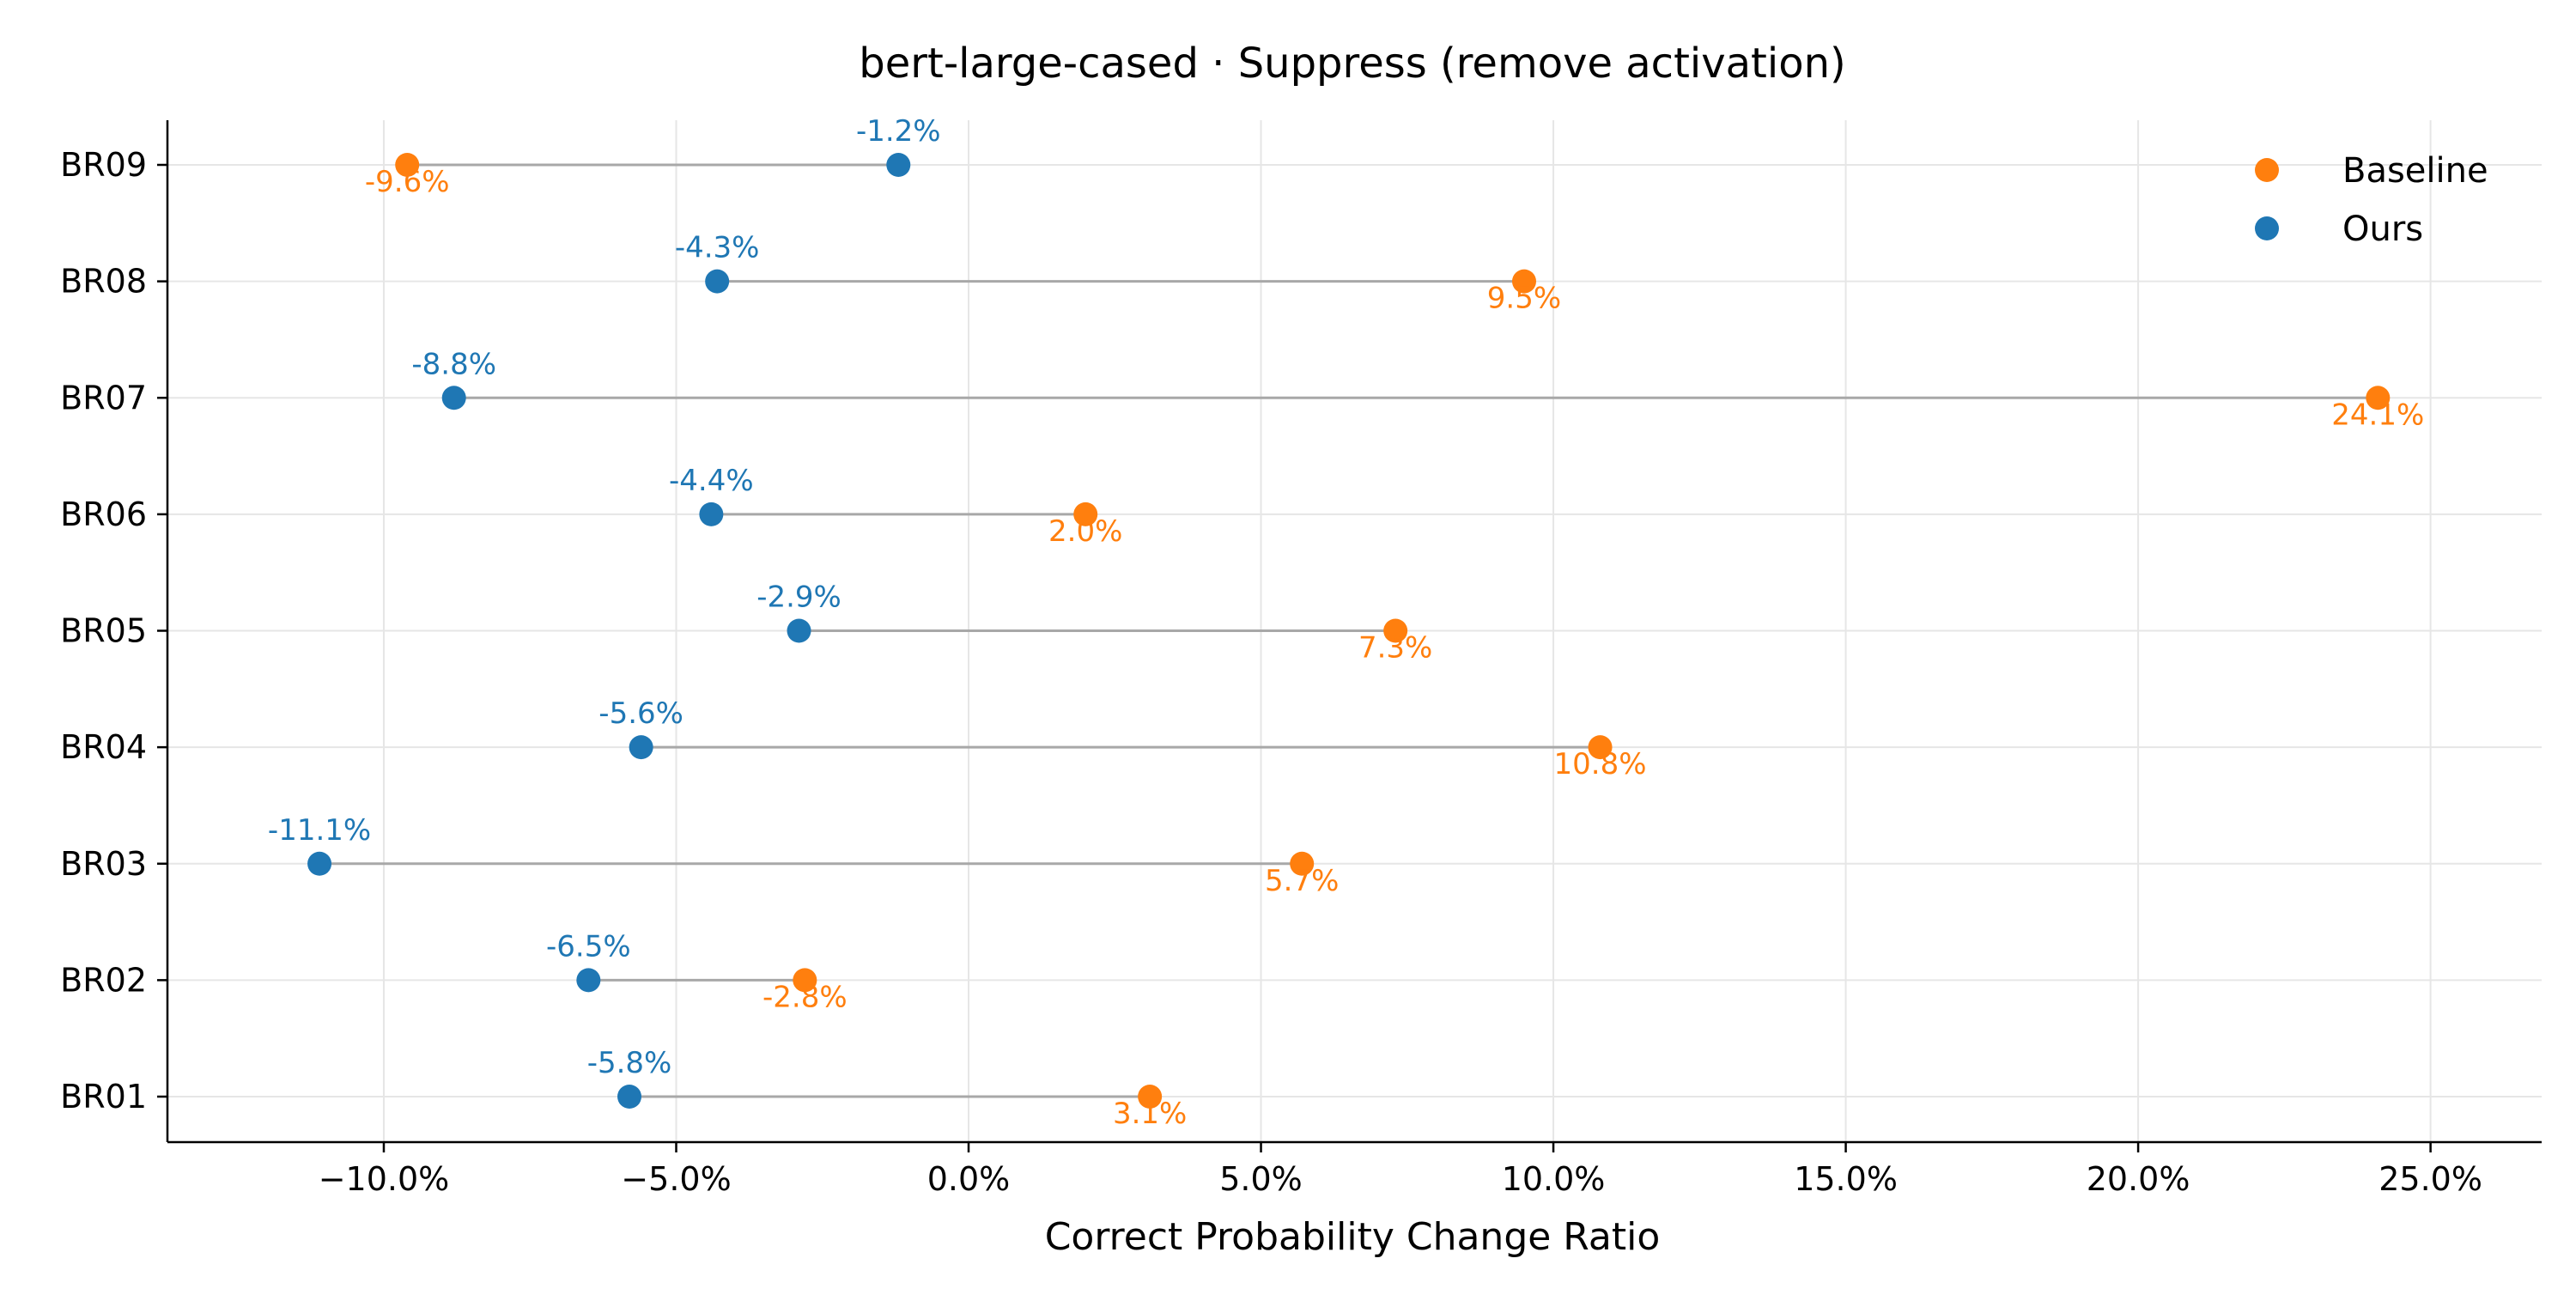 Image resolution: width=2576 pixels, height=1301 pixels. I want to click on y-tick-label: BR05, so click(104, 631).